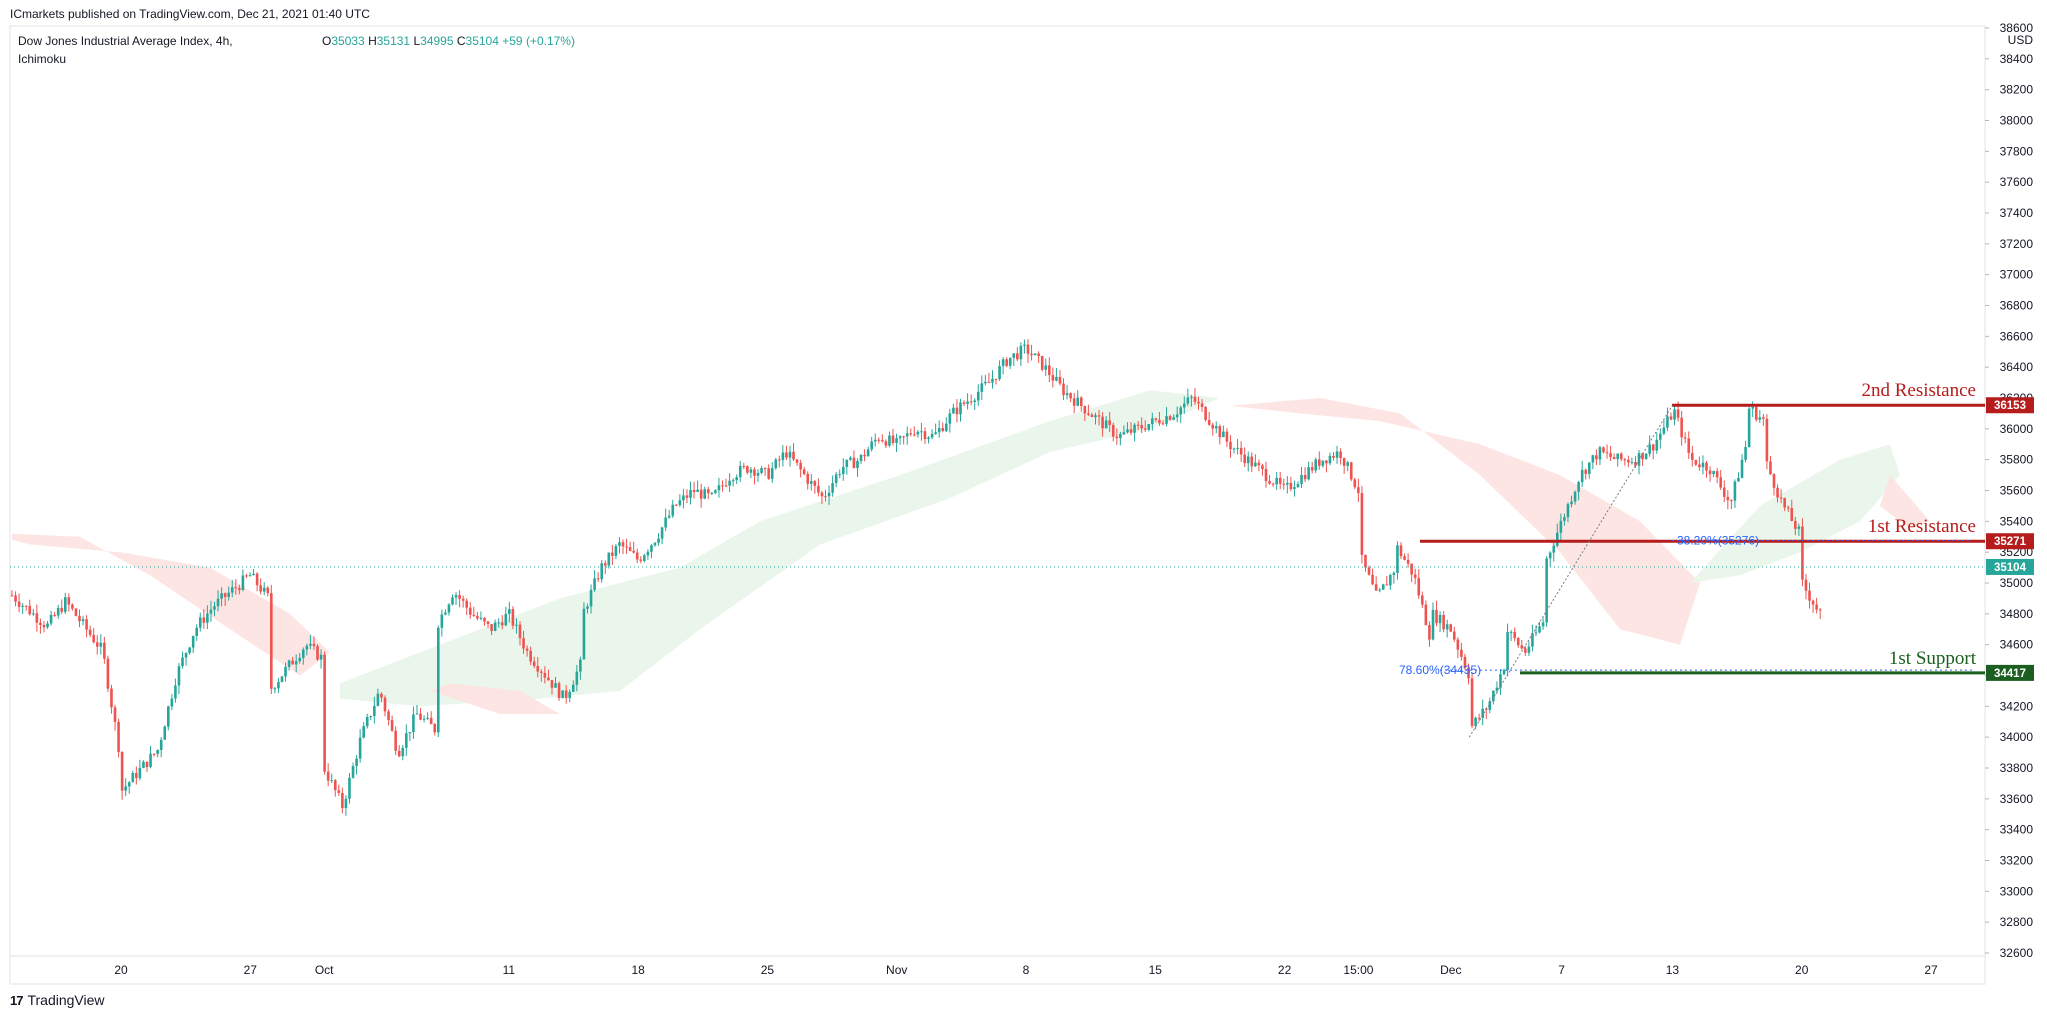  Describe the element at coordinates (2017, 953) in the screenshot. I see `price-tick-label: 32600` at that location.